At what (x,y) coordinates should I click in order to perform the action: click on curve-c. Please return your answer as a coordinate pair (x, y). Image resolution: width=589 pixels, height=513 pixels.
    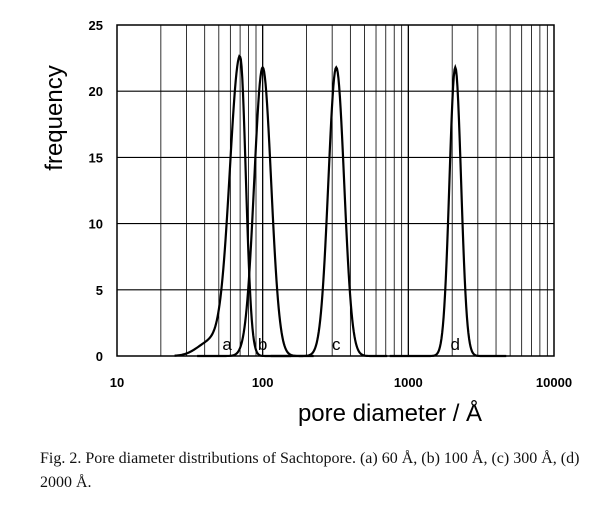
    Looking at the image, I should click on (329, 211).